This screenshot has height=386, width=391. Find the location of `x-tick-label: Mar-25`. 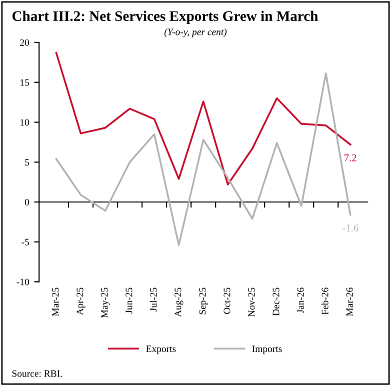

x-tick-label: Mar-25 is located at coordinates (55, 302).